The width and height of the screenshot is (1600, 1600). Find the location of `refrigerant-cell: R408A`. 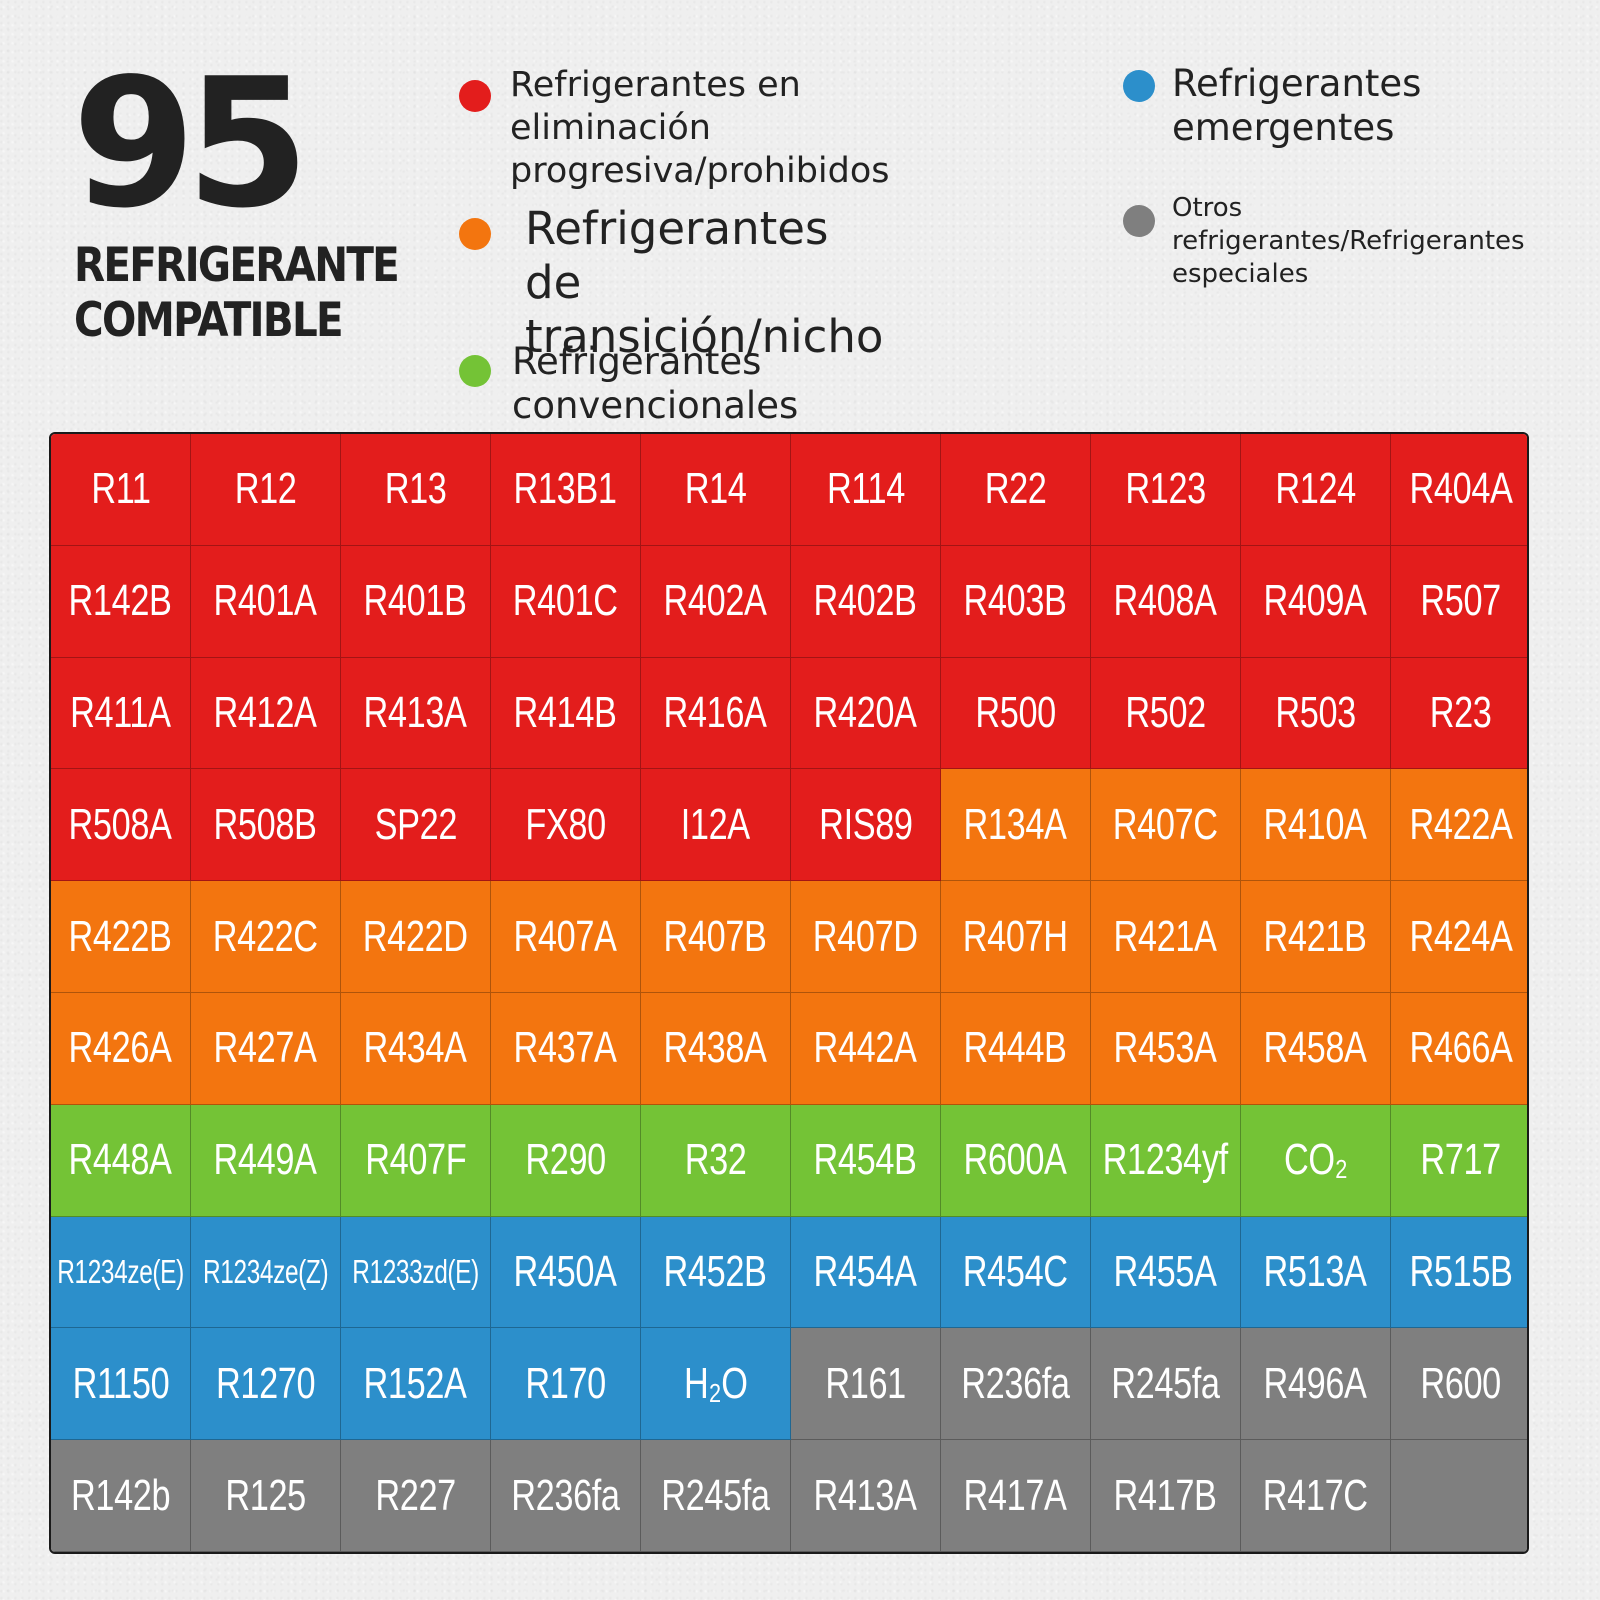

refrigerant-cell: R408A is located at coordinates (1166, 601).